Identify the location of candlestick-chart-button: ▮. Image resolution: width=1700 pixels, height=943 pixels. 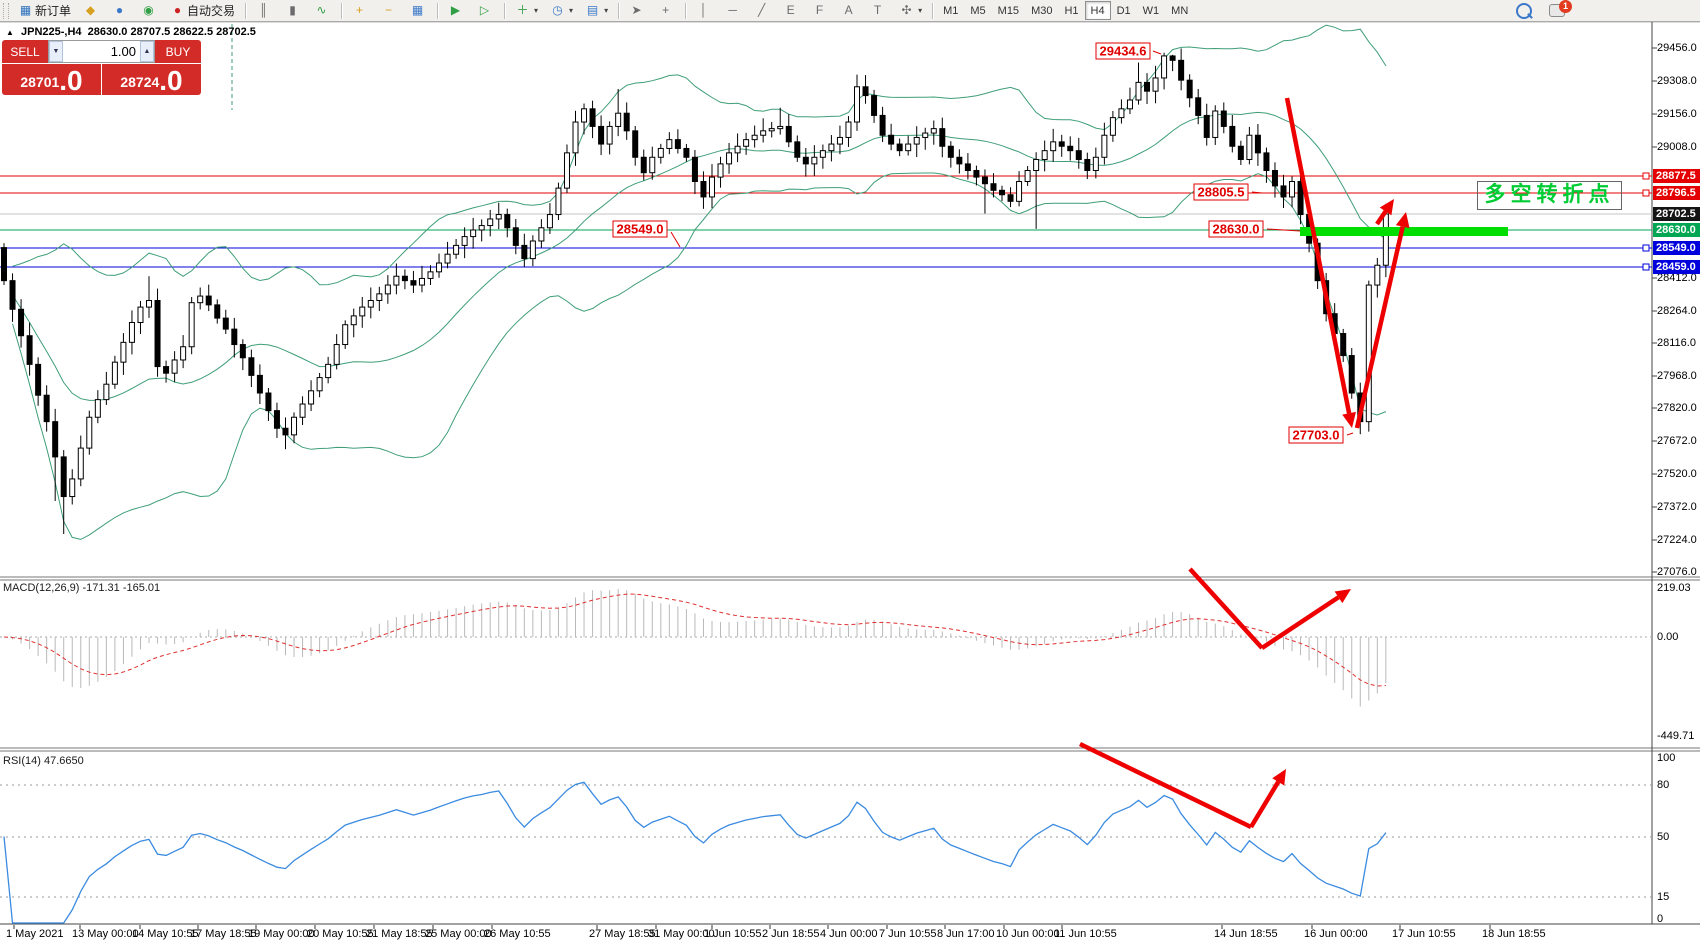
(293, 10).